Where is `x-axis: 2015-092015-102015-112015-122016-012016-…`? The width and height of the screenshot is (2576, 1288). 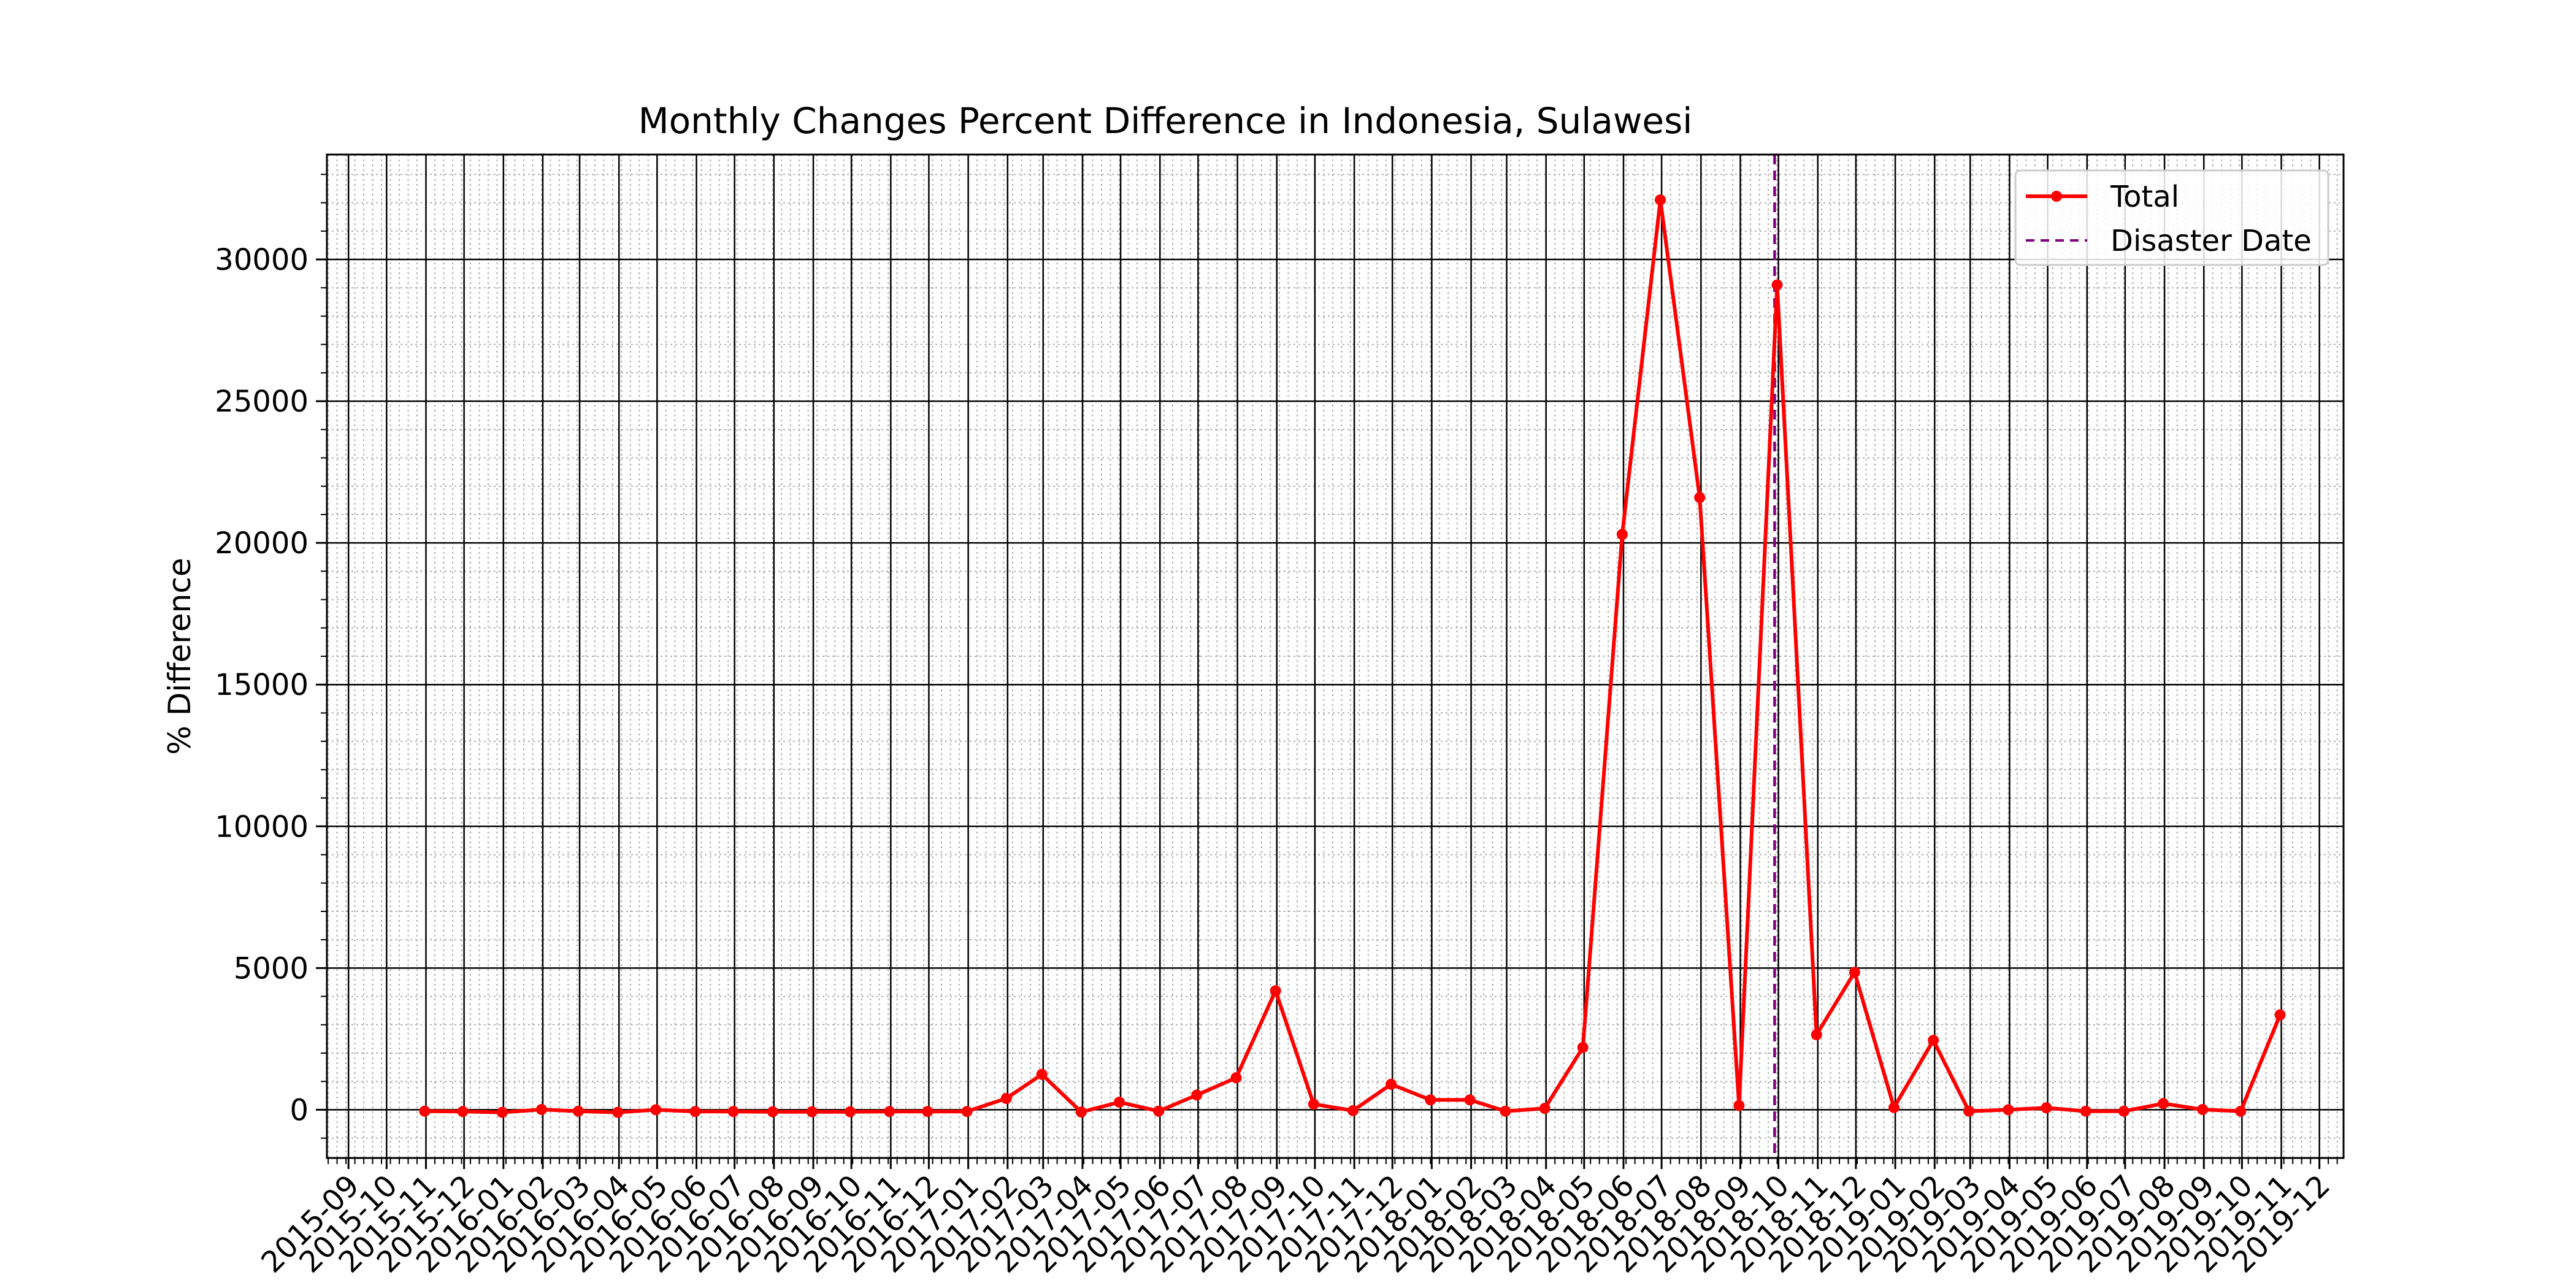
x-axis: 2015-092015-102015-112015-122016-012016-… is located at coordinates (1296, 1218).